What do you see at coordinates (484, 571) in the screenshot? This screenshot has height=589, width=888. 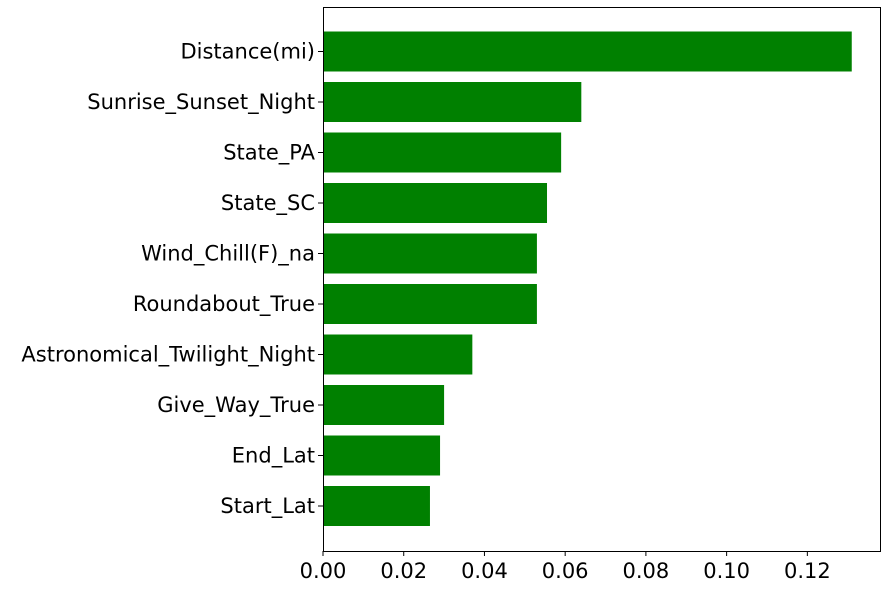 I see `x-tick-label: 0.04` at bounding box center [484, 571].